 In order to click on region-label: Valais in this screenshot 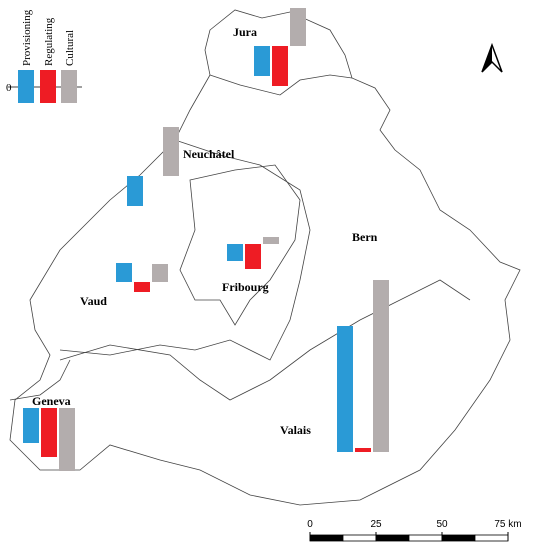, I will do `click(295, 430)`.